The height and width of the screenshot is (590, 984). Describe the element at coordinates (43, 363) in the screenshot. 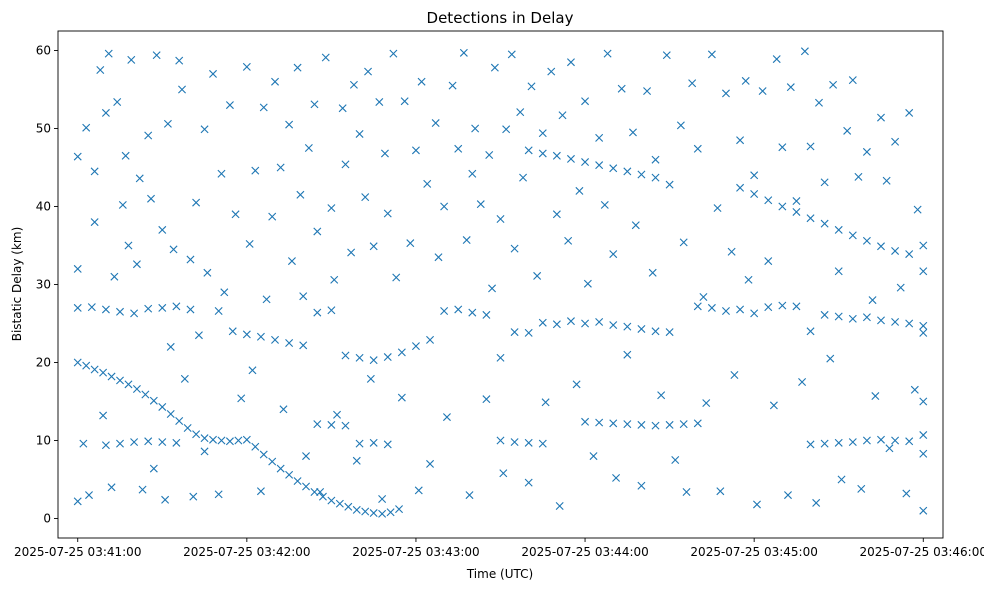

I see `y-tick-label: 20` at that location.